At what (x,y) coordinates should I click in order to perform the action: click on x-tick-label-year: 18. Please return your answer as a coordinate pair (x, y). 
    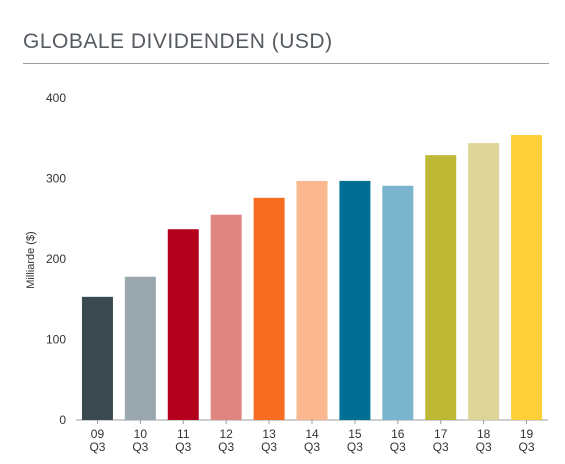
    Looking at the image, I should click on (484, 434).